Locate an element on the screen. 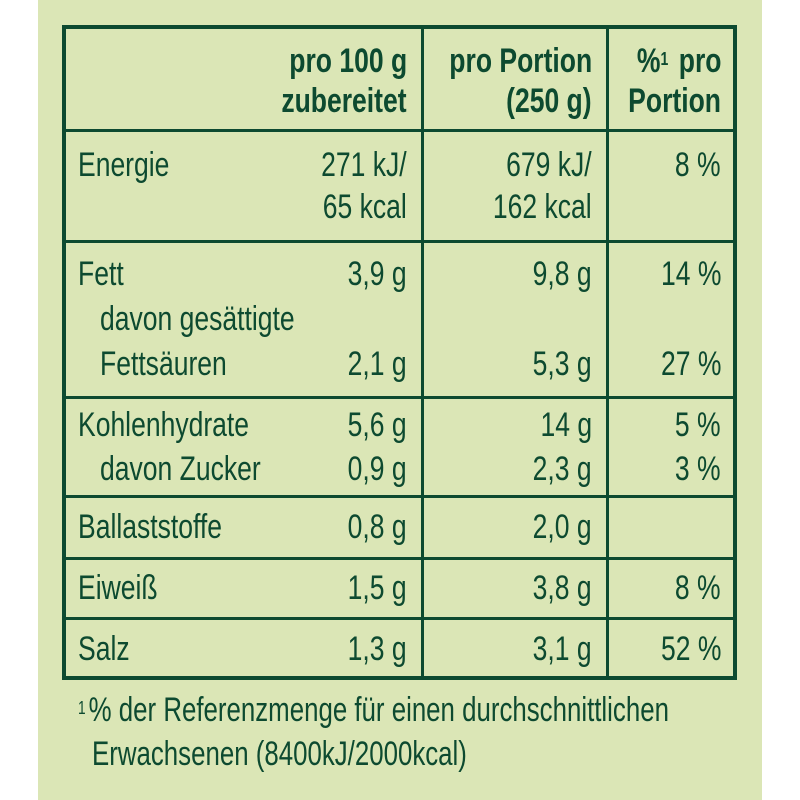 Image resolution: width=800 pixels, height=800 pixels. footnote-line2: Erwachsenen (8400kJ/2000kcal) is located at coordinates (279, 754).